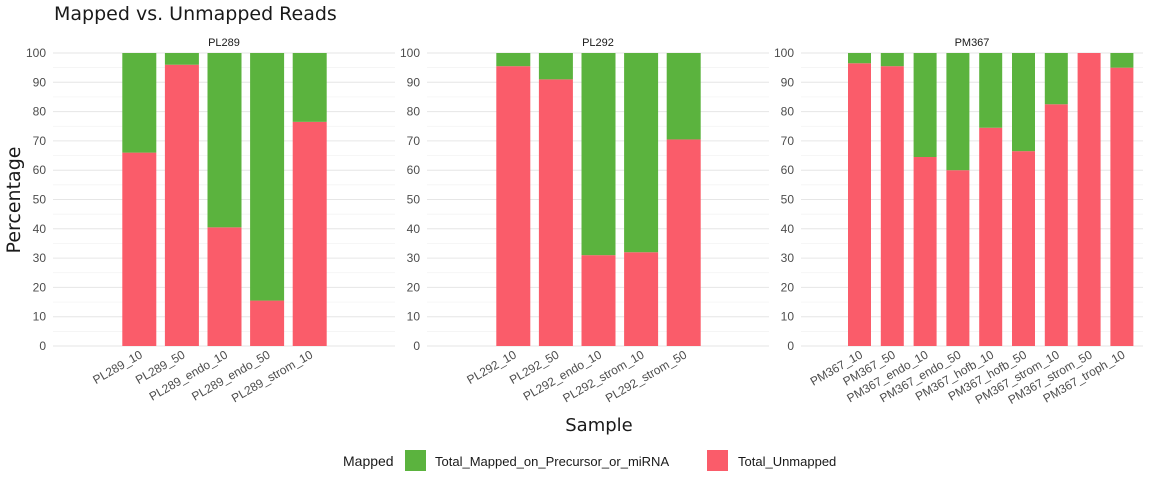 The width and height of the screenshot is (1152, 480). I want to click on y-axis-label: Percentage, so click(14, 200).